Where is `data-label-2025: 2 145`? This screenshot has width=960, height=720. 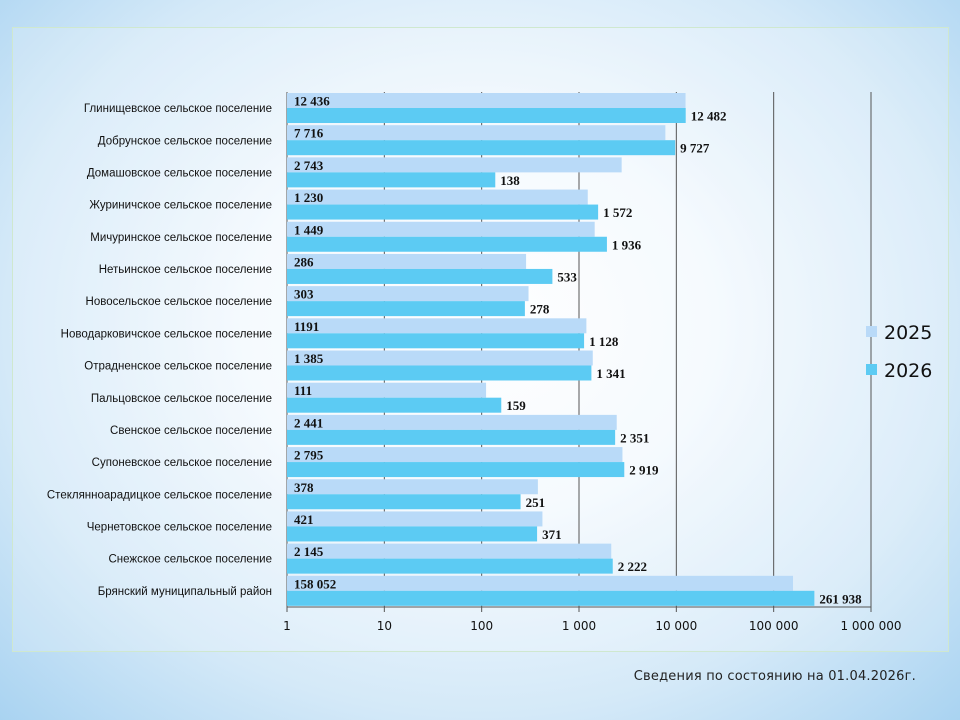
data-label-2025: 2 145 is located at coordinates (309, 551).